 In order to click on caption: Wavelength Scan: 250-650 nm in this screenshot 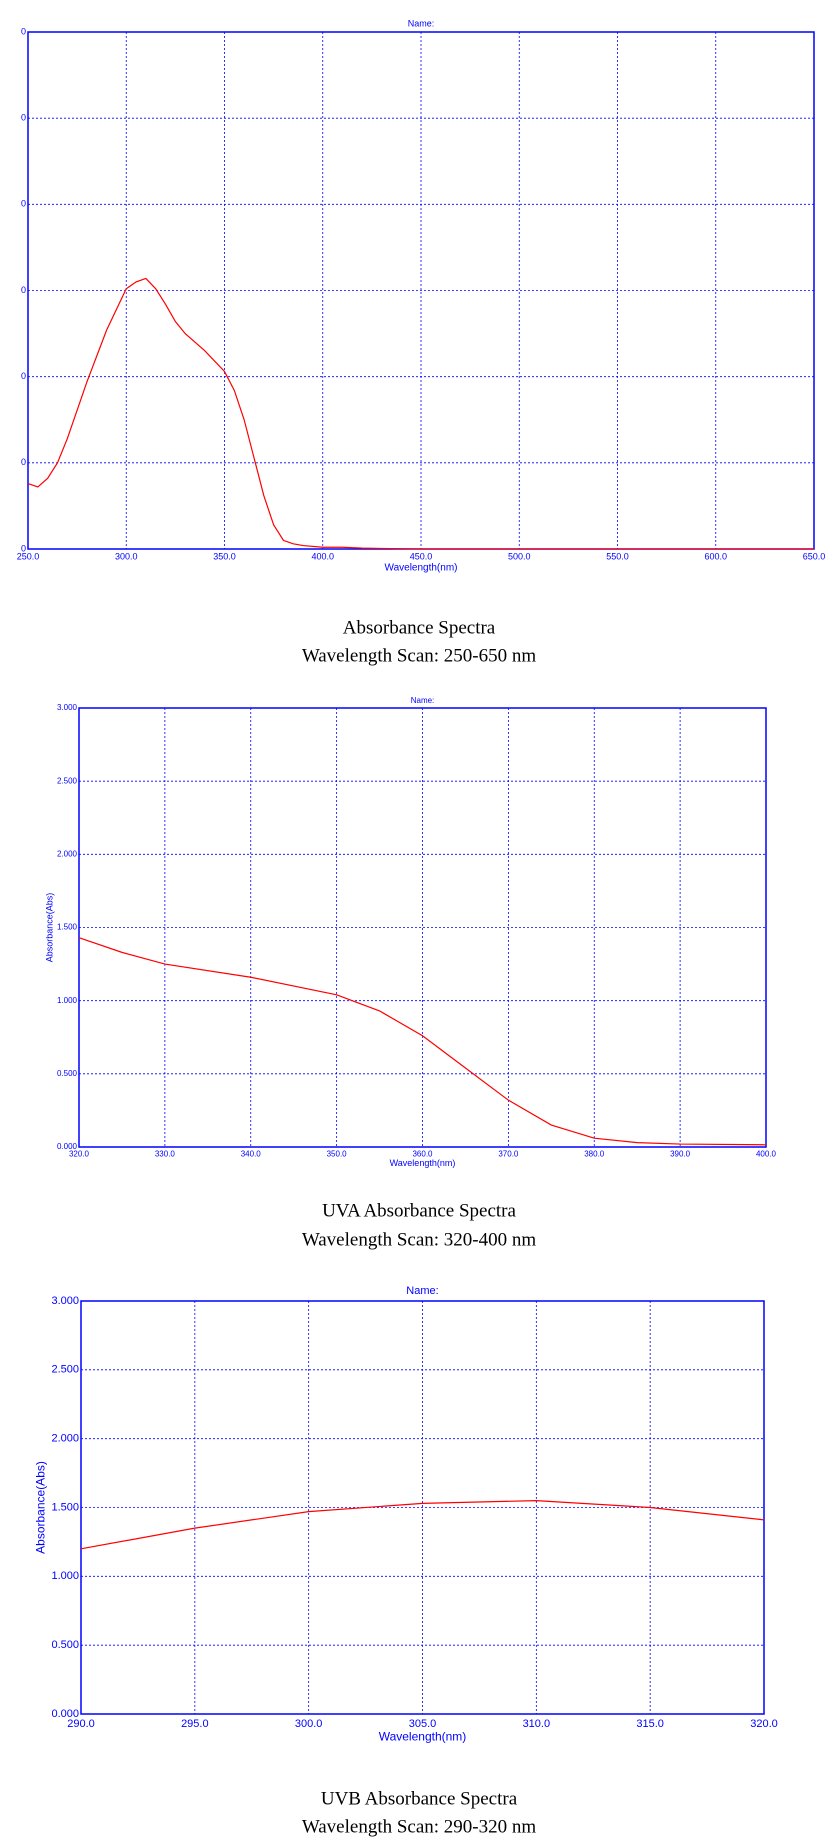, I will do `click(419, 655)`.